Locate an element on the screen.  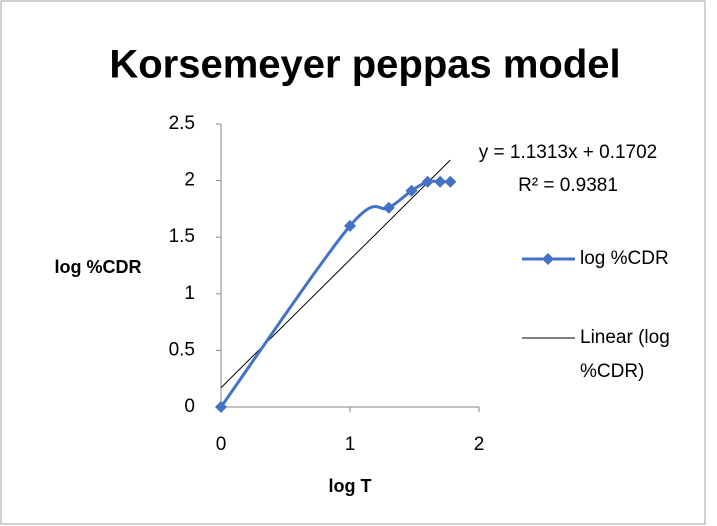
y-axis-label: log %CDR is located at coordinates (98, 267).